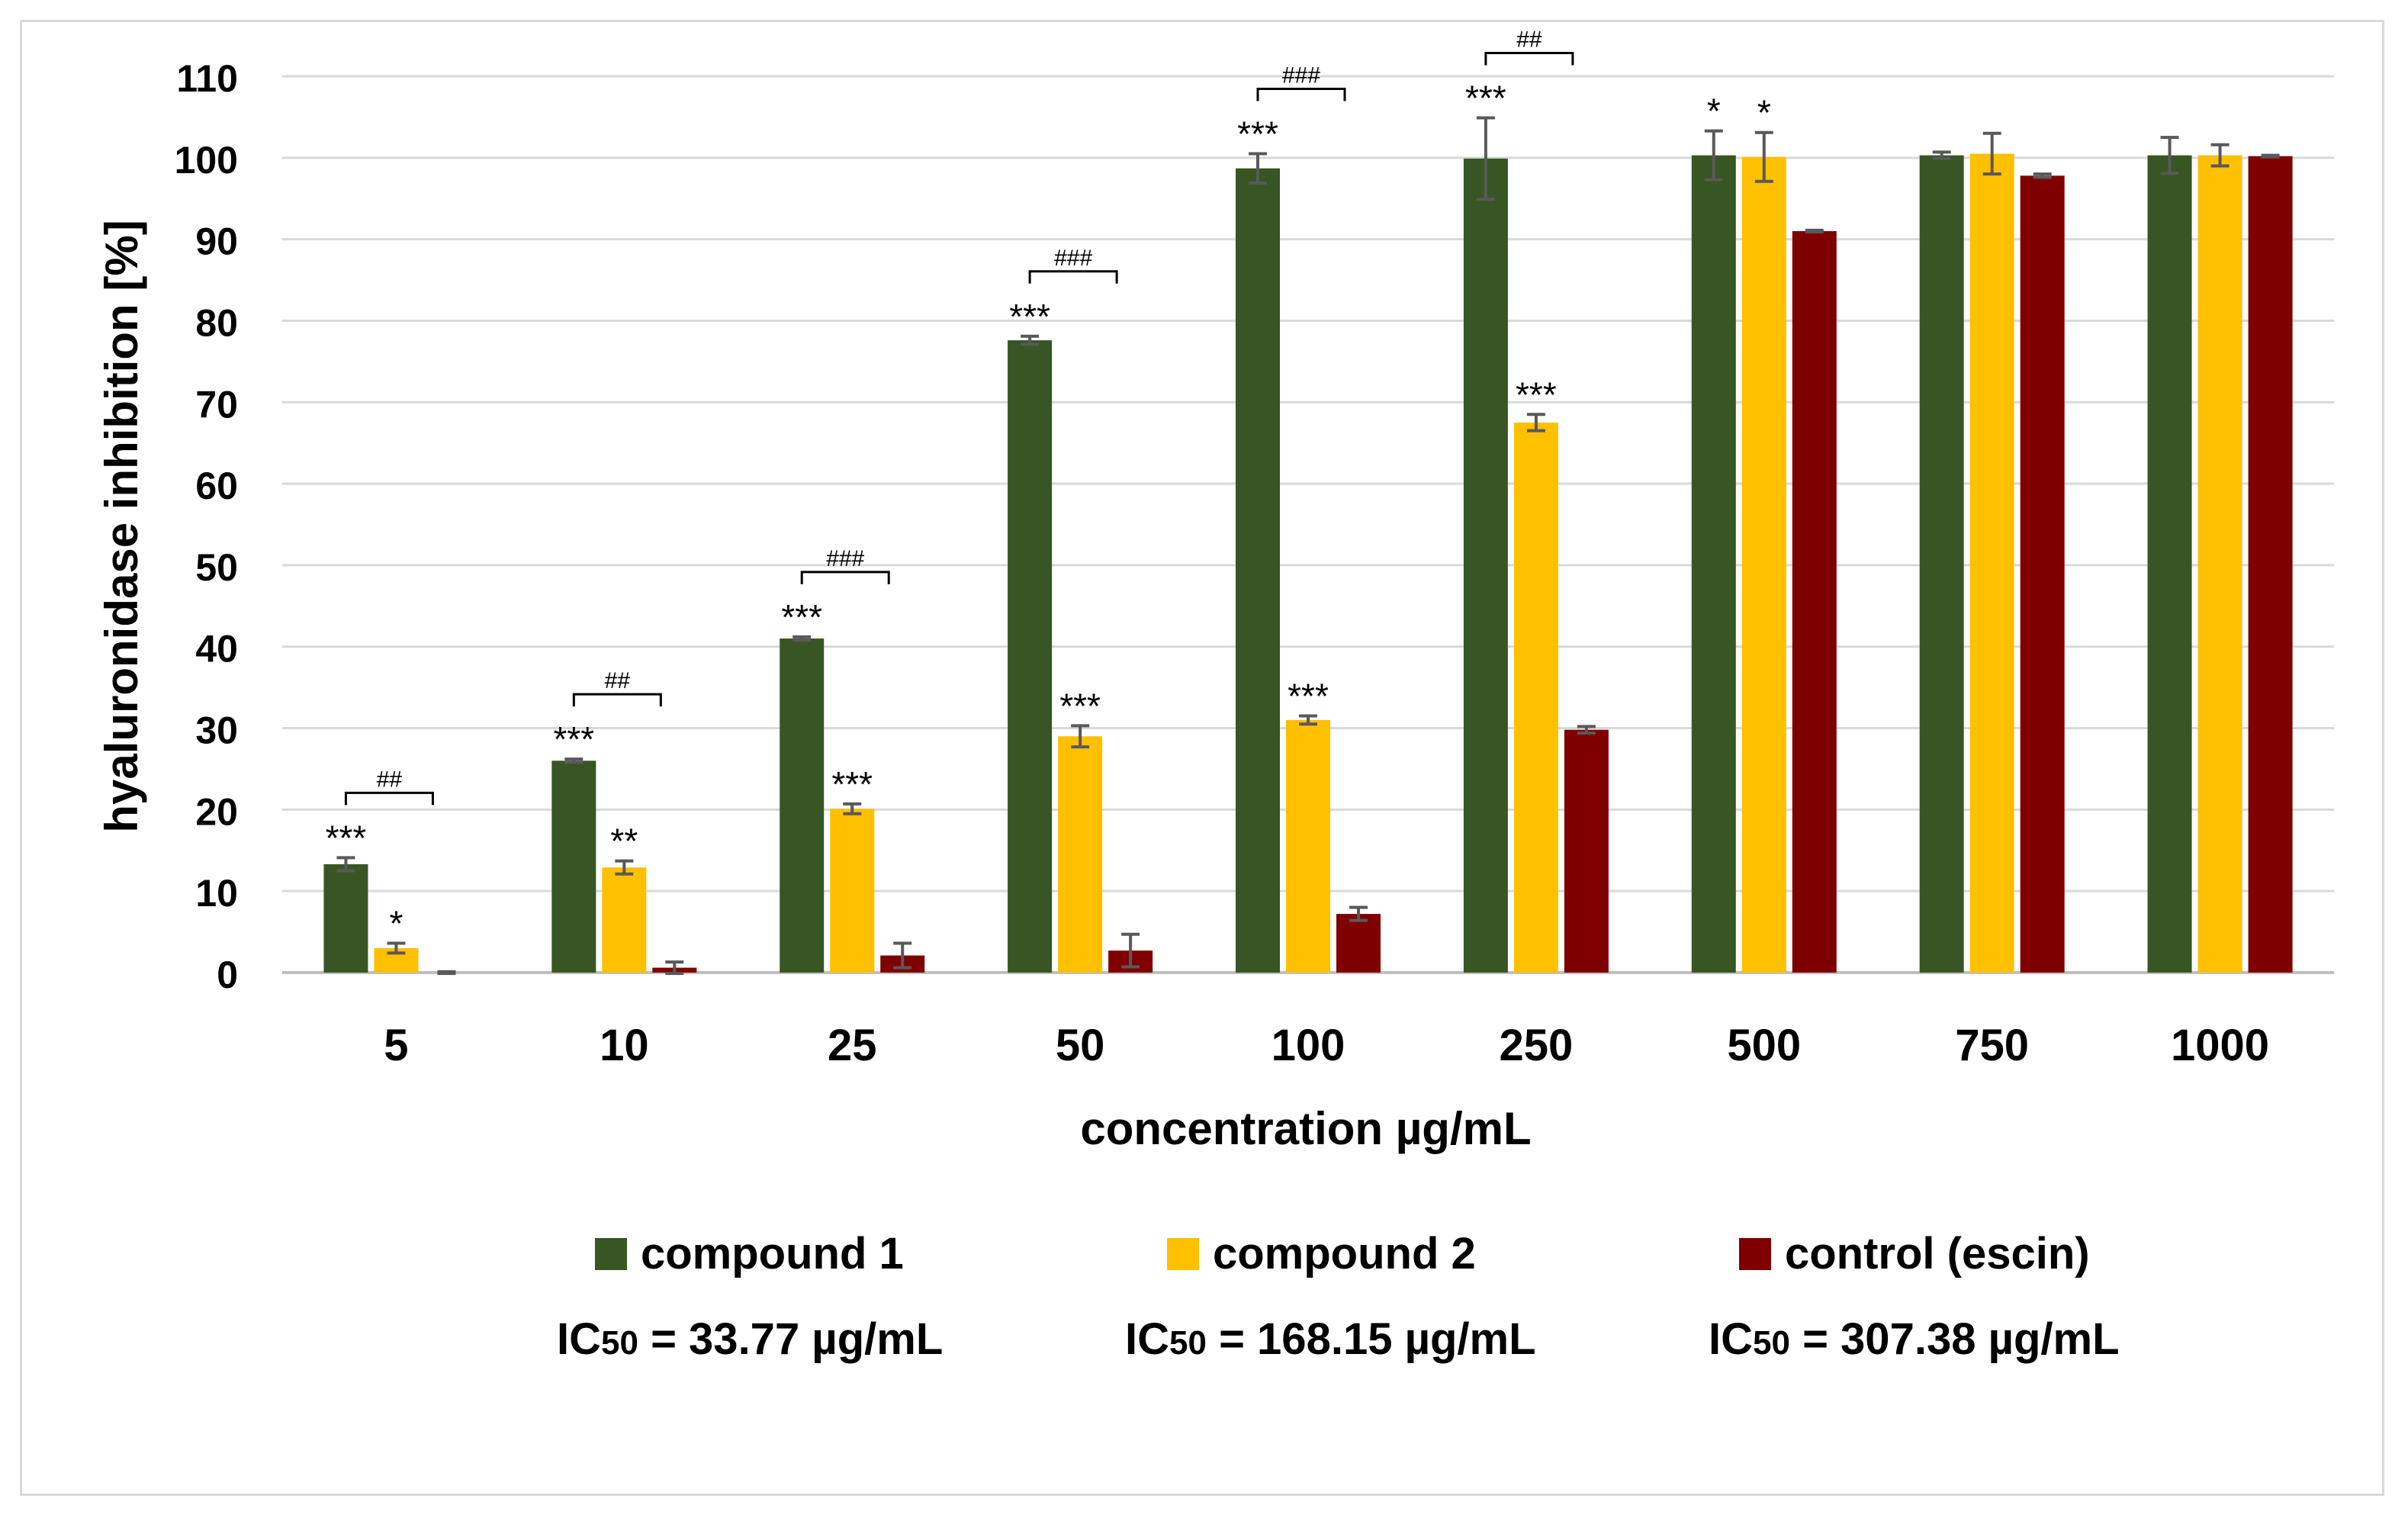 The height and width of the screenshot is (1518, 2408). I want to click on y-axis-label: hyaluronidase inhibition [%], so click(121, 526).